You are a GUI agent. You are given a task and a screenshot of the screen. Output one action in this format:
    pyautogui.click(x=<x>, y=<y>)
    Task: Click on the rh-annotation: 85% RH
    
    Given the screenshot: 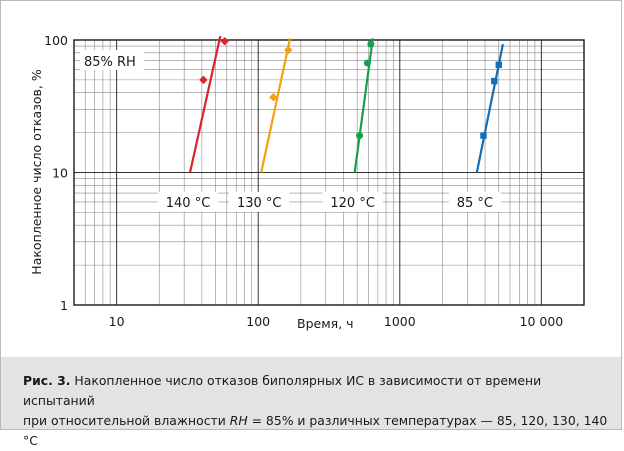 What is the action you would take?
    pyautogui.click(x=110, y=62)
    